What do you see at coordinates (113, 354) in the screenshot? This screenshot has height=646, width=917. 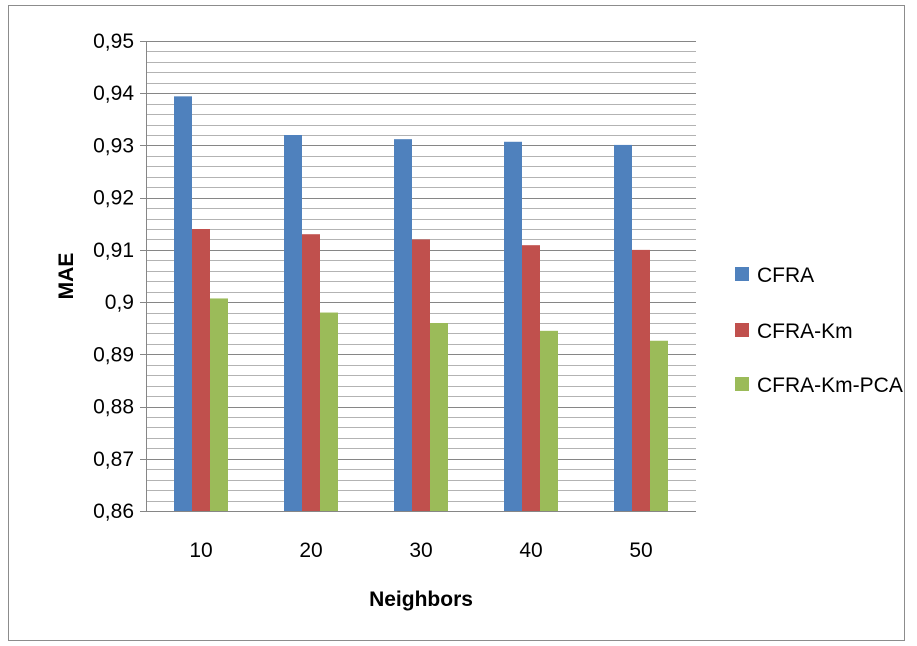 I see `y-tick-label: 0,89` at bounding box center [113, 354].